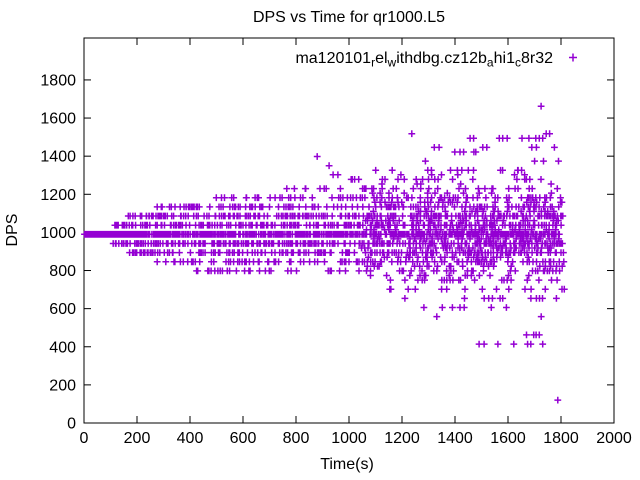 This screenshot has height=480, width=640. What do you see at coordinates (561, 438) in the screenshot?
I see `x-tick-label: 1800` at bounding box center [561, 438].